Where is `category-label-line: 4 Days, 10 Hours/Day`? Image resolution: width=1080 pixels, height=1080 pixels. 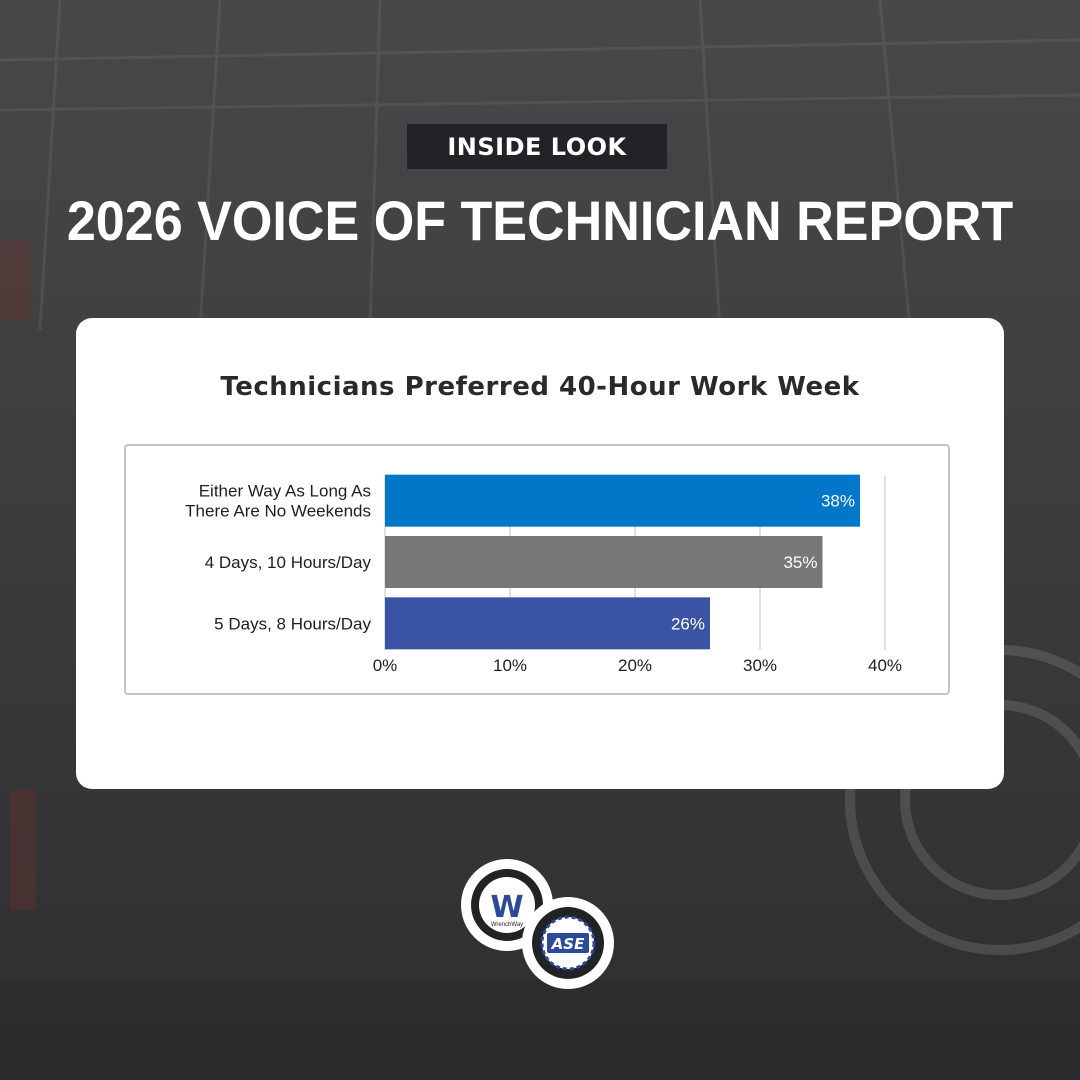 category-label-line: 4 Days, 10 Hours/Day is located at coordinates (288, 562).